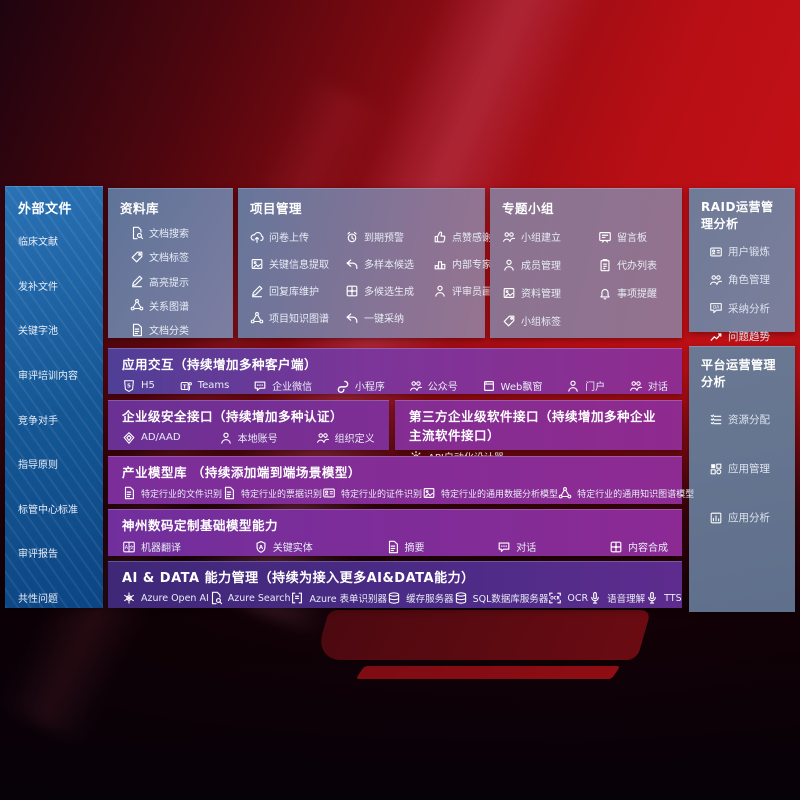 Image resolution: width=800 pixels, height=800 pixels. I want to click on row-title: 应用交互（持续增加多种客户端）, so click(220, 364).